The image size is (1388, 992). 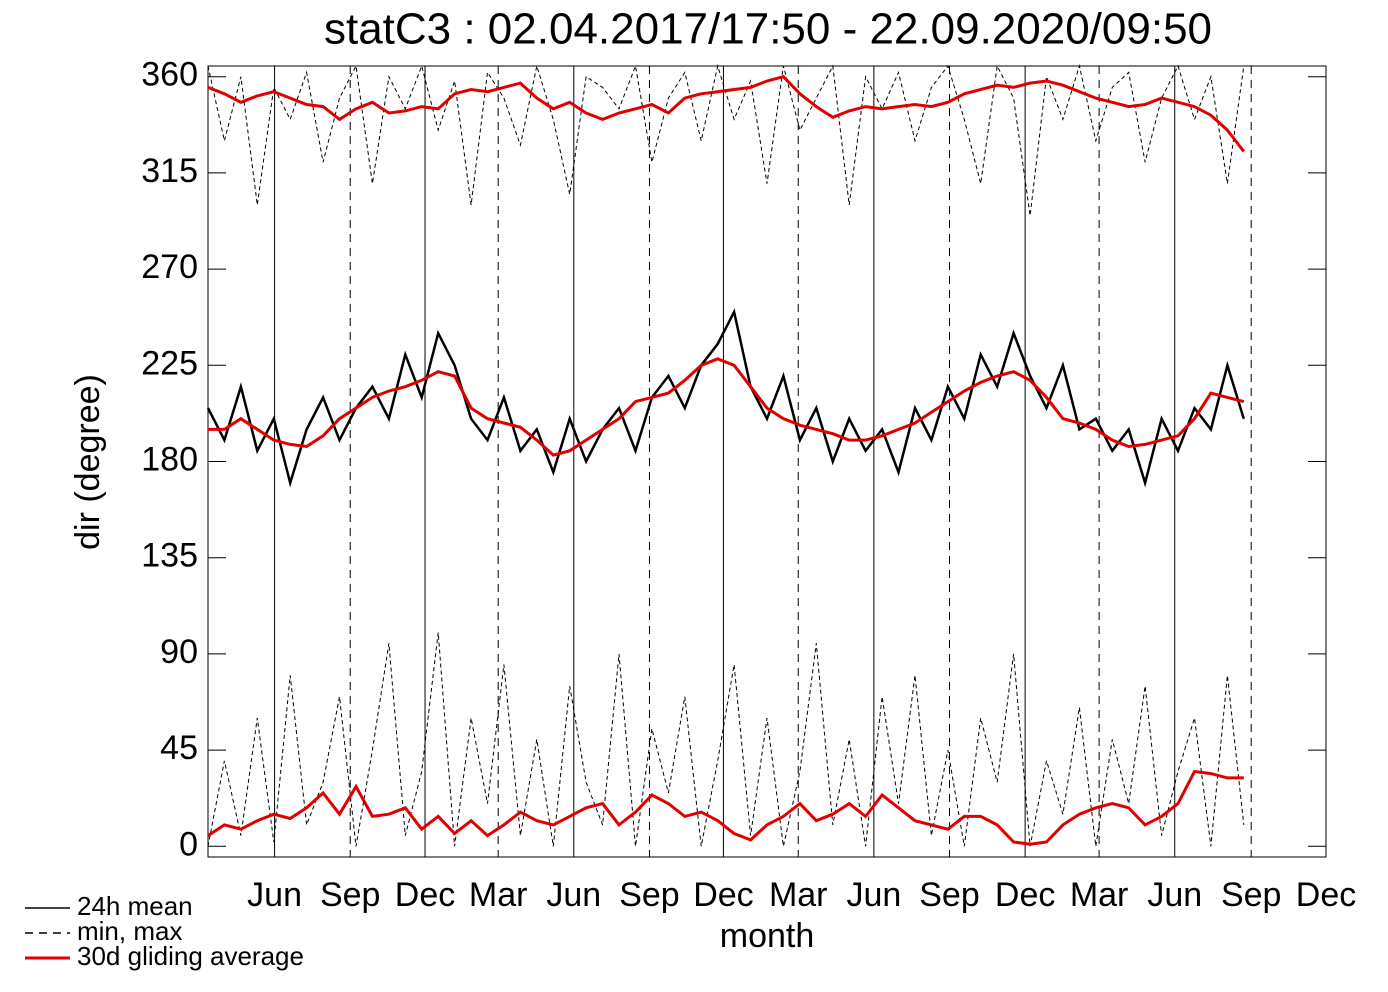 What do you see at coordinates (169, 171) in the screenshot?
I see `y-tick-label: 315` at bounding box center [169, 171].